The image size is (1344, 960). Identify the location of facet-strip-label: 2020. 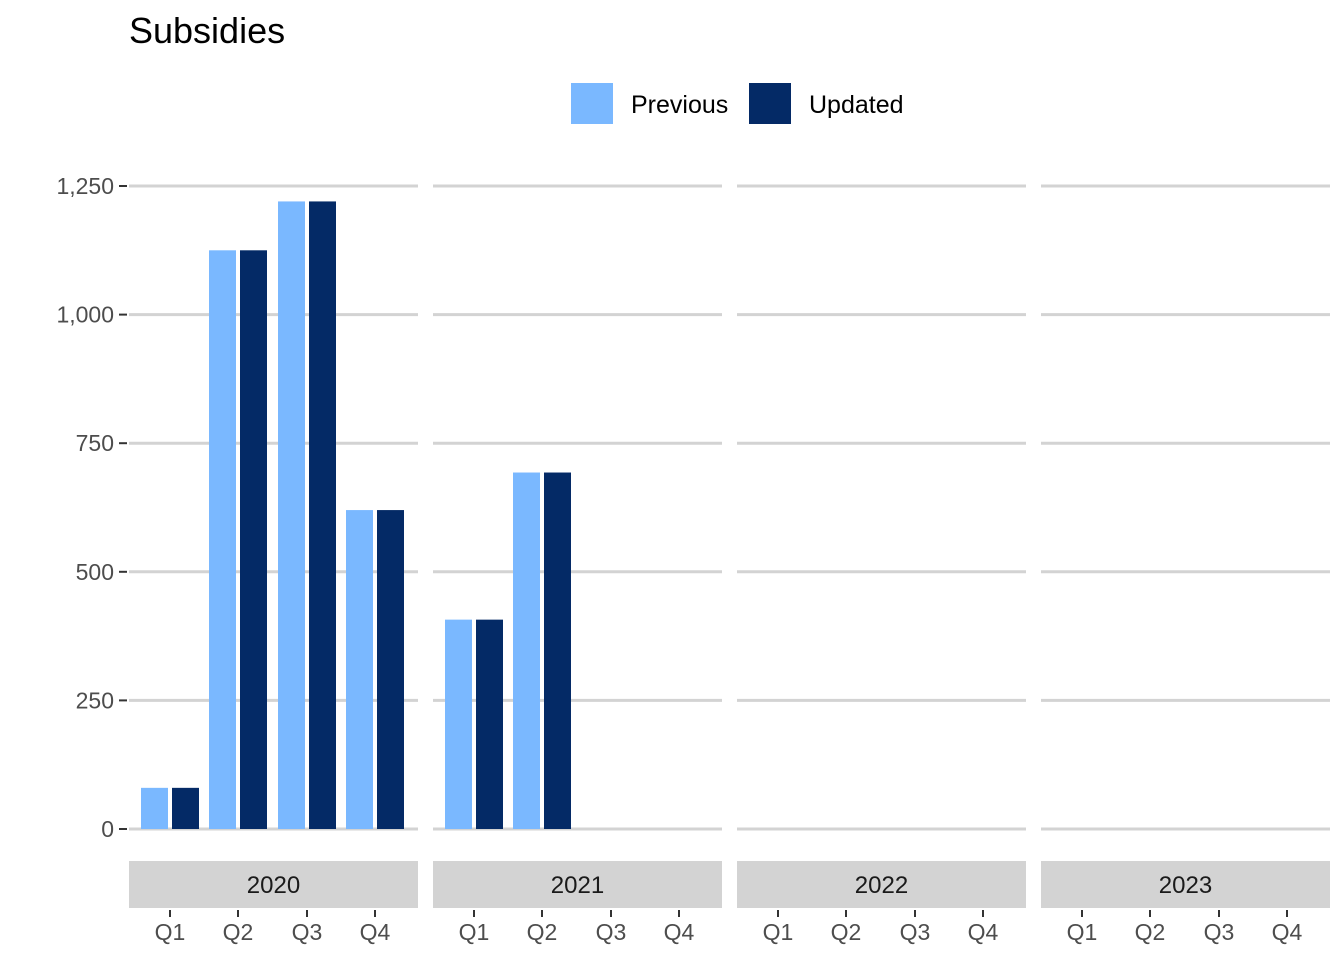
(273, 885).